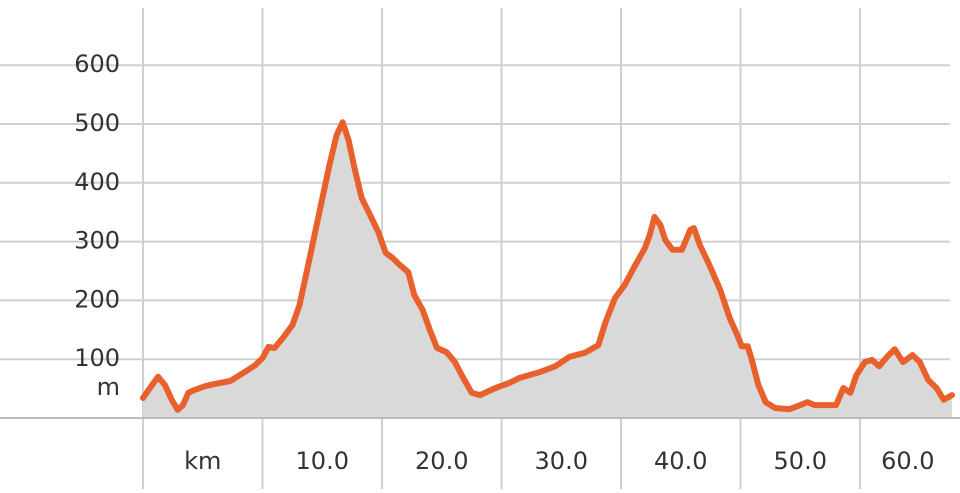  Describe the element at coordinates (441, 461) in the screenshot. I see `x-tick-label: 20.0` at that location.